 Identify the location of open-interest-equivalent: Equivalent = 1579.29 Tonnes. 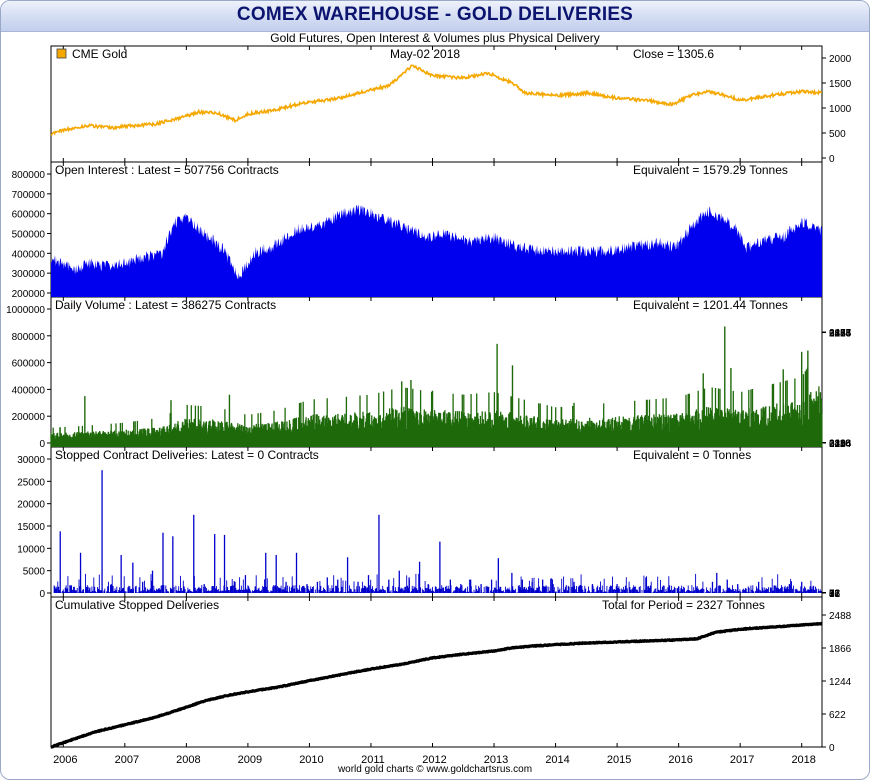
(710, 170).